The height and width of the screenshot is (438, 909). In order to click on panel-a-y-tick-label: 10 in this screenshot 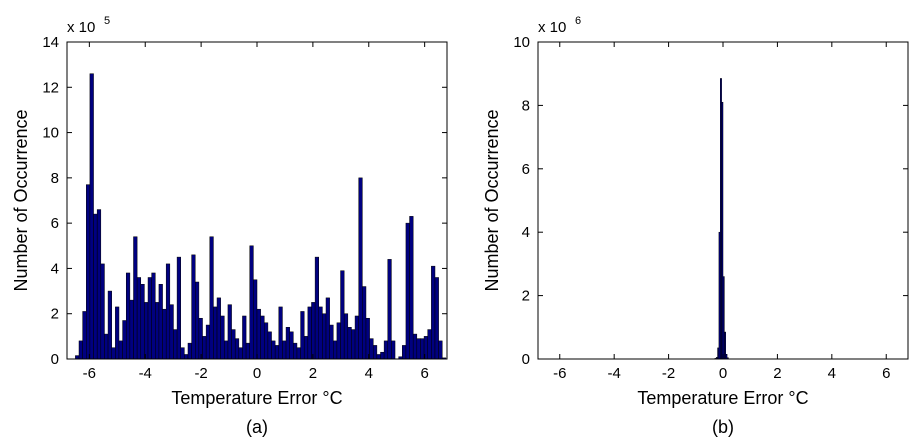, I will do `click(50, 133)`.